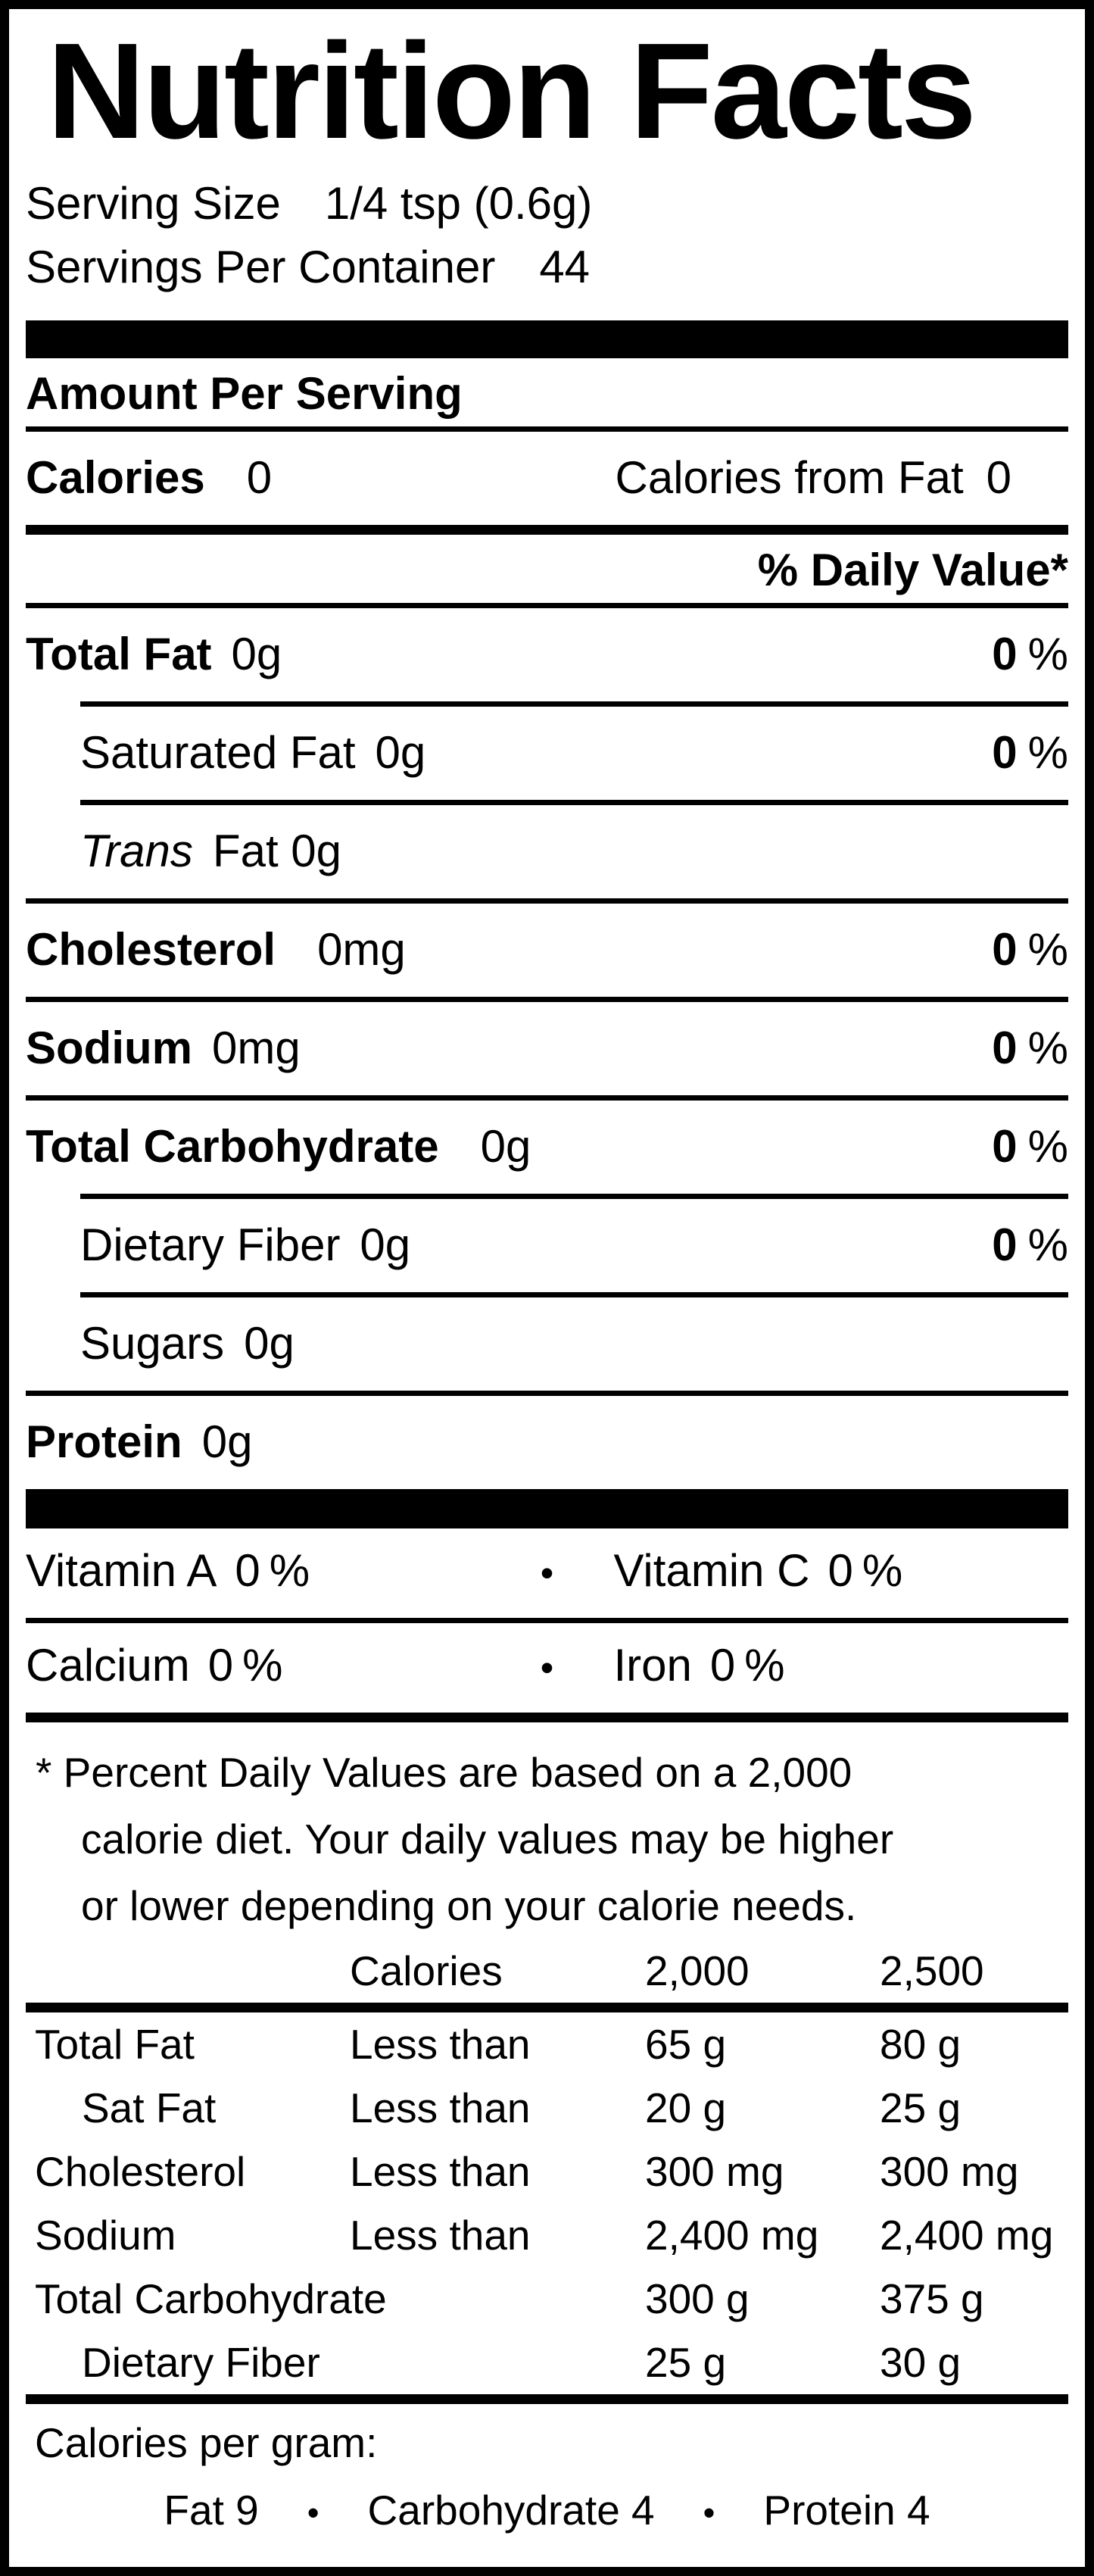  I want to click on serving-size-value: 1/4 tsp (0.6g), so click(459, 204).